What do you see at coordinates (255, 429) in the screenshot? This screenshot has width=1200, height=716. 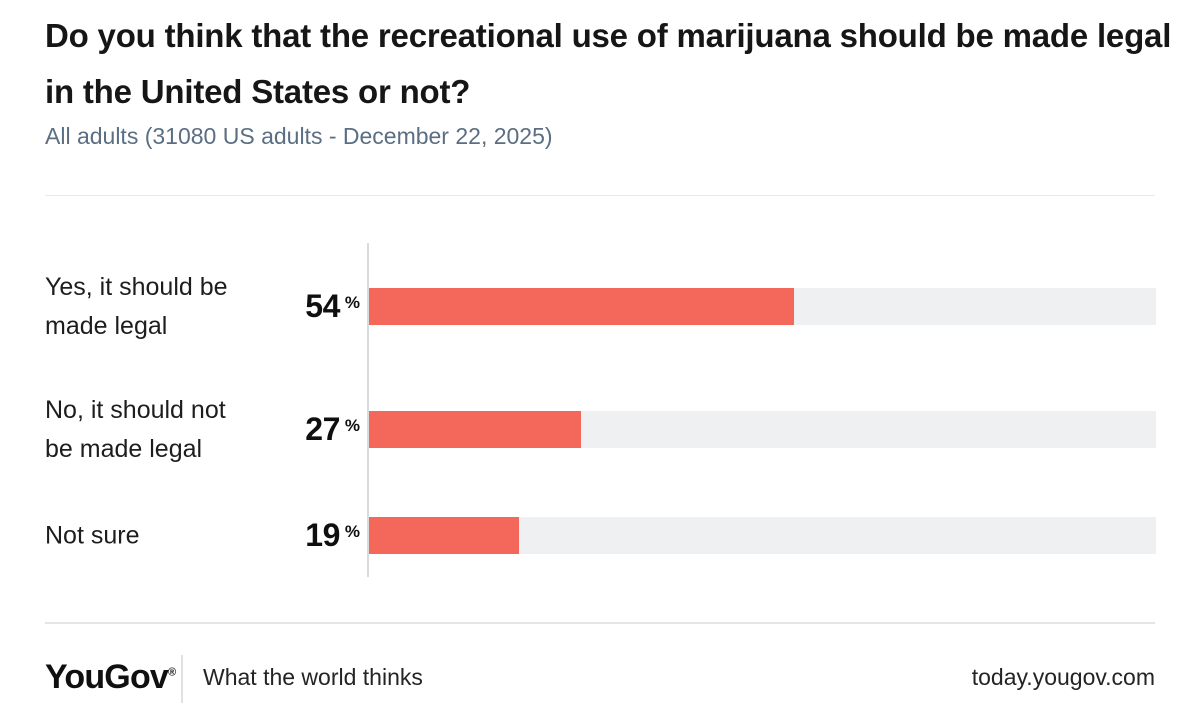 I see `value-label: 27%` at bounding box center [255, 429].